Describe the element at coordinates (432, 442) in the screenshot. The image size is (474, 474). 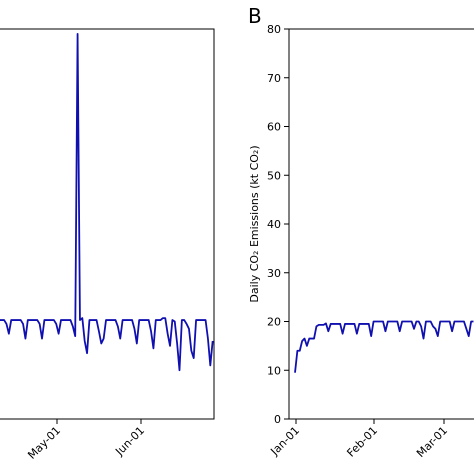
I see `panel-b-x-tick-label: Mar-01` at that location.